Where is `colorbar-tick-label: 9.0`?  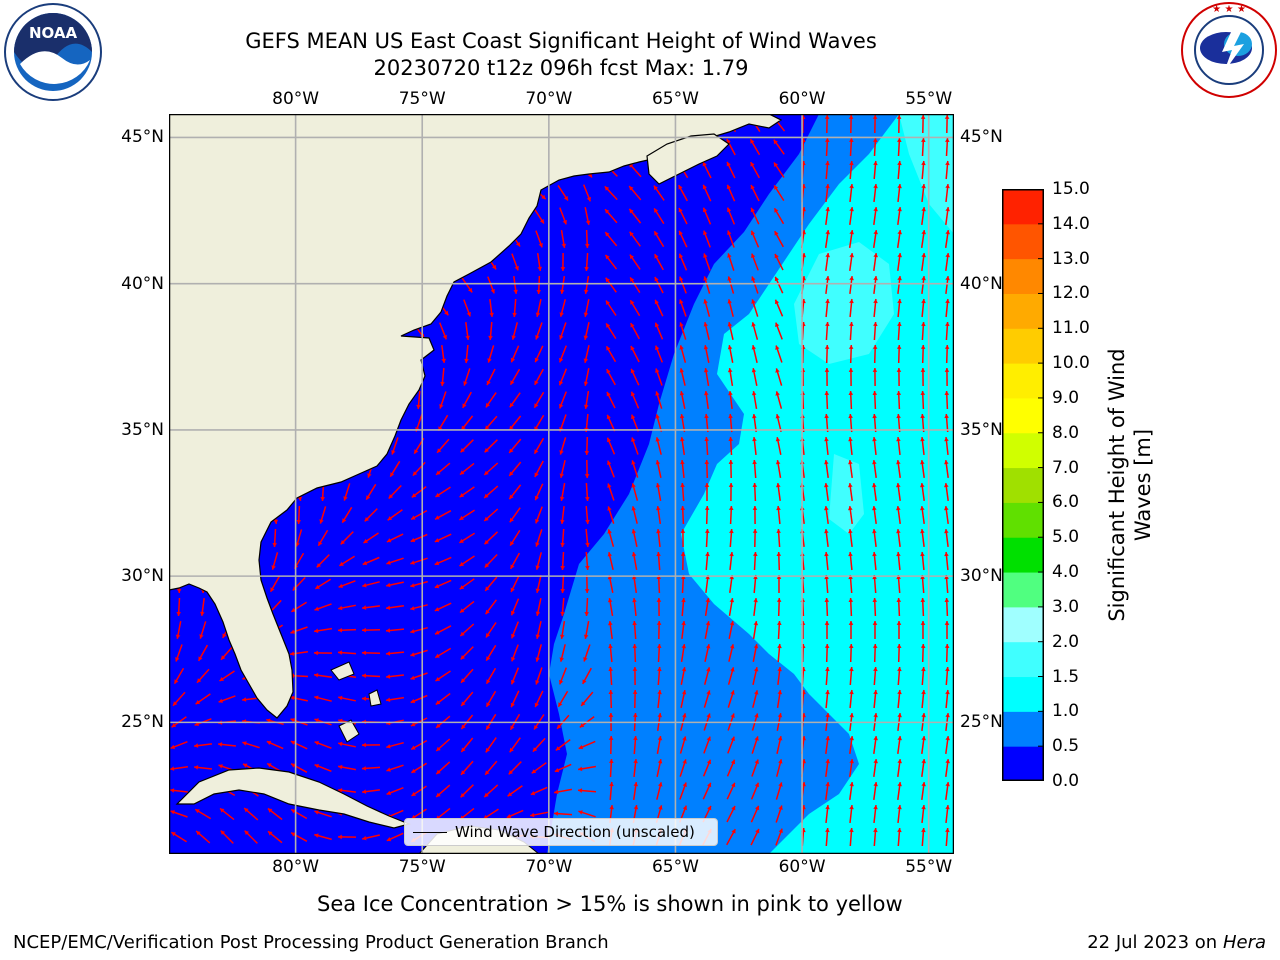 colorbar-tick-label: 9.0 is located at coordinates (1066, 397).